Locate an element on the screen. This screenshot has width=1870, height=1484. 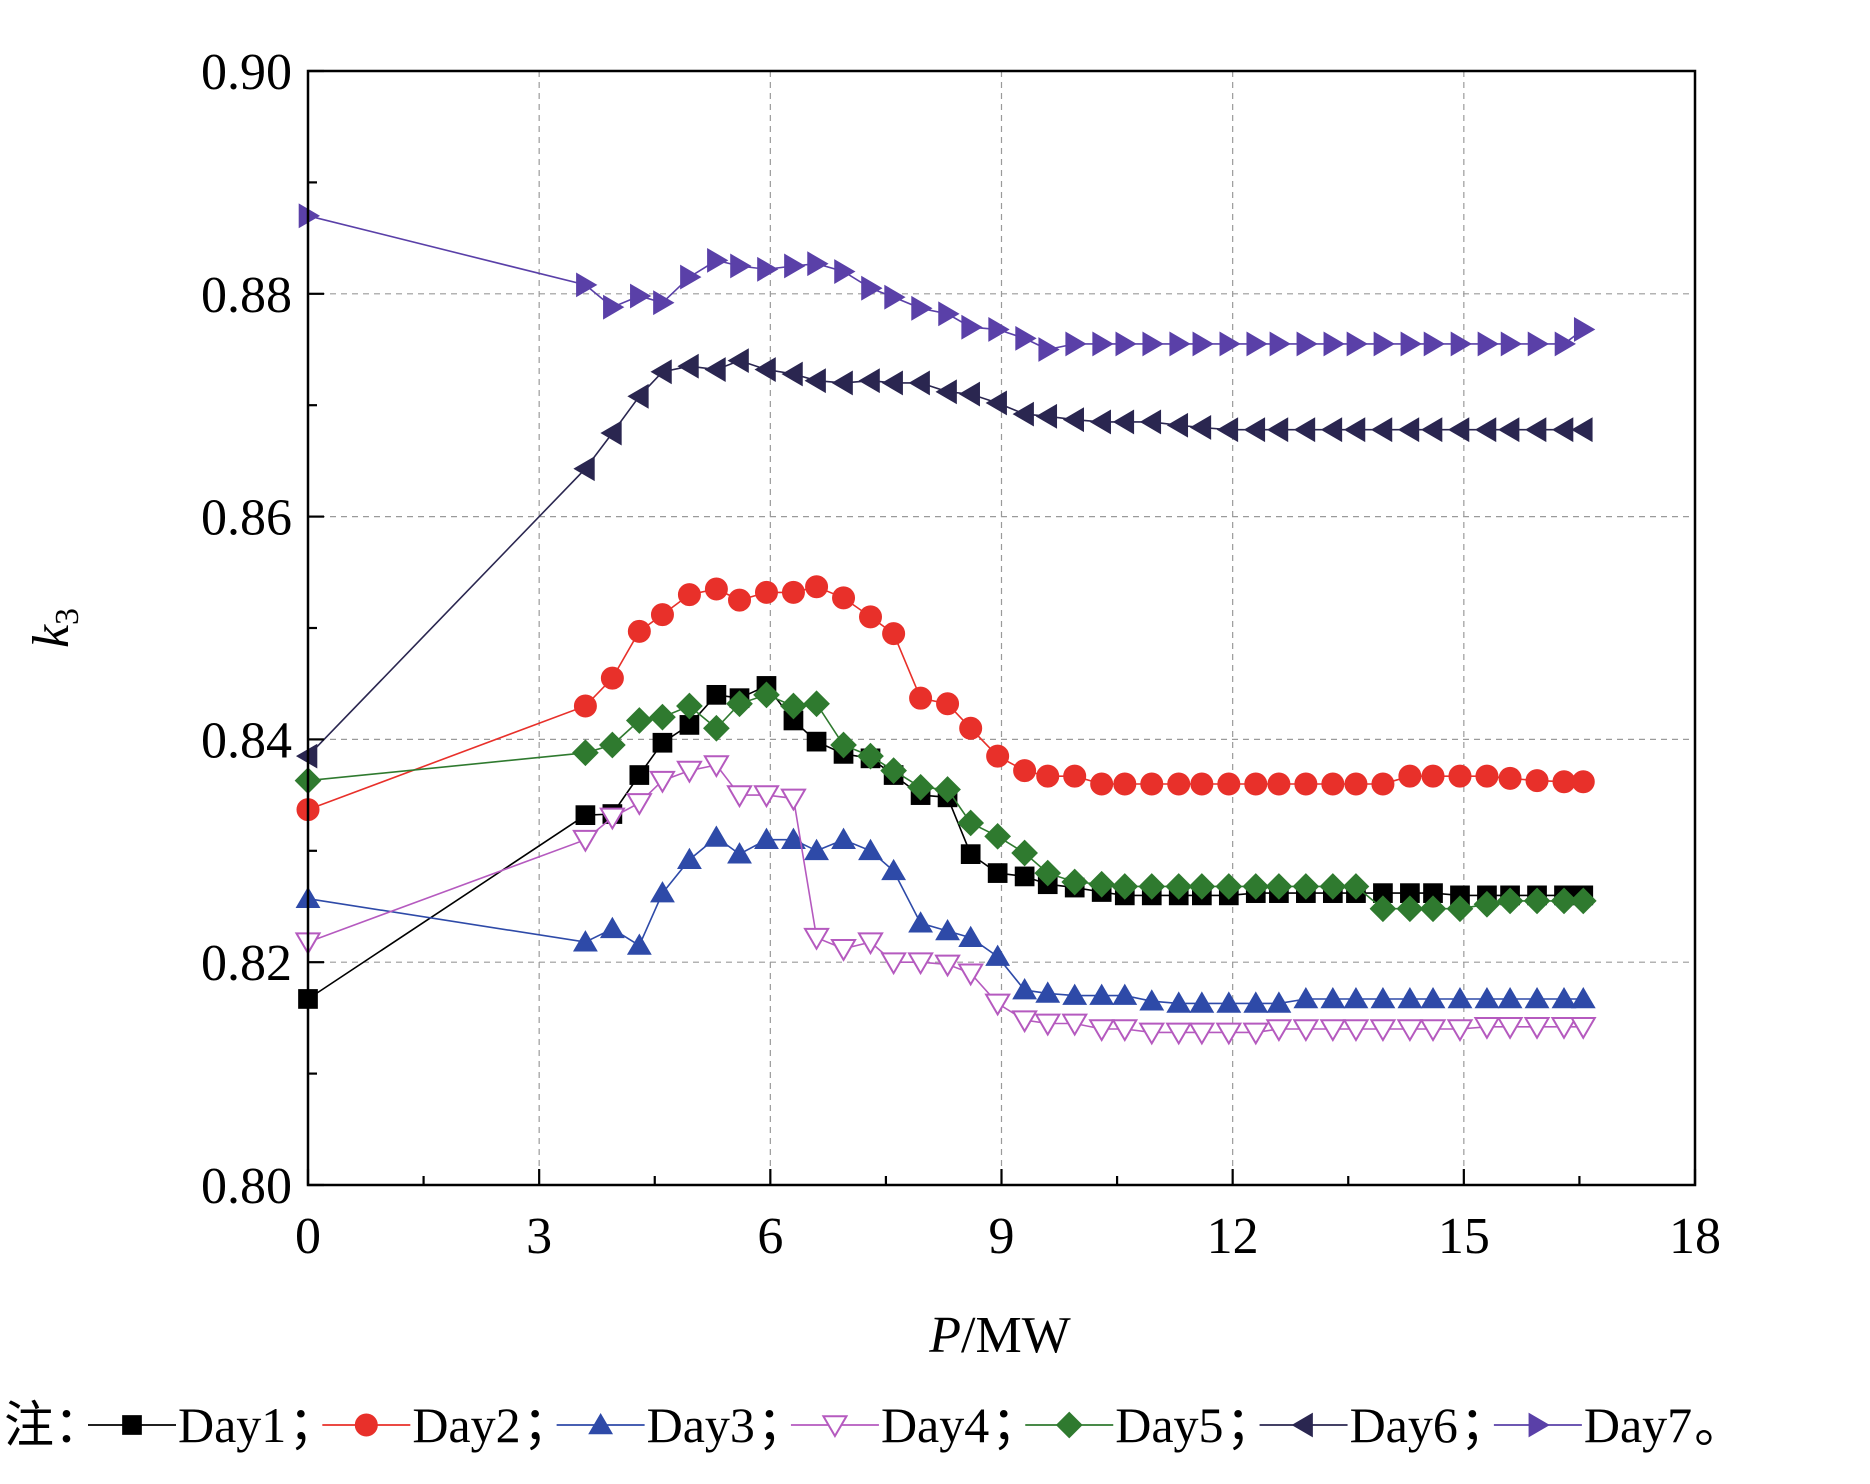
legend-item-day5: Day5； is located at coordinates (1150, 1425).